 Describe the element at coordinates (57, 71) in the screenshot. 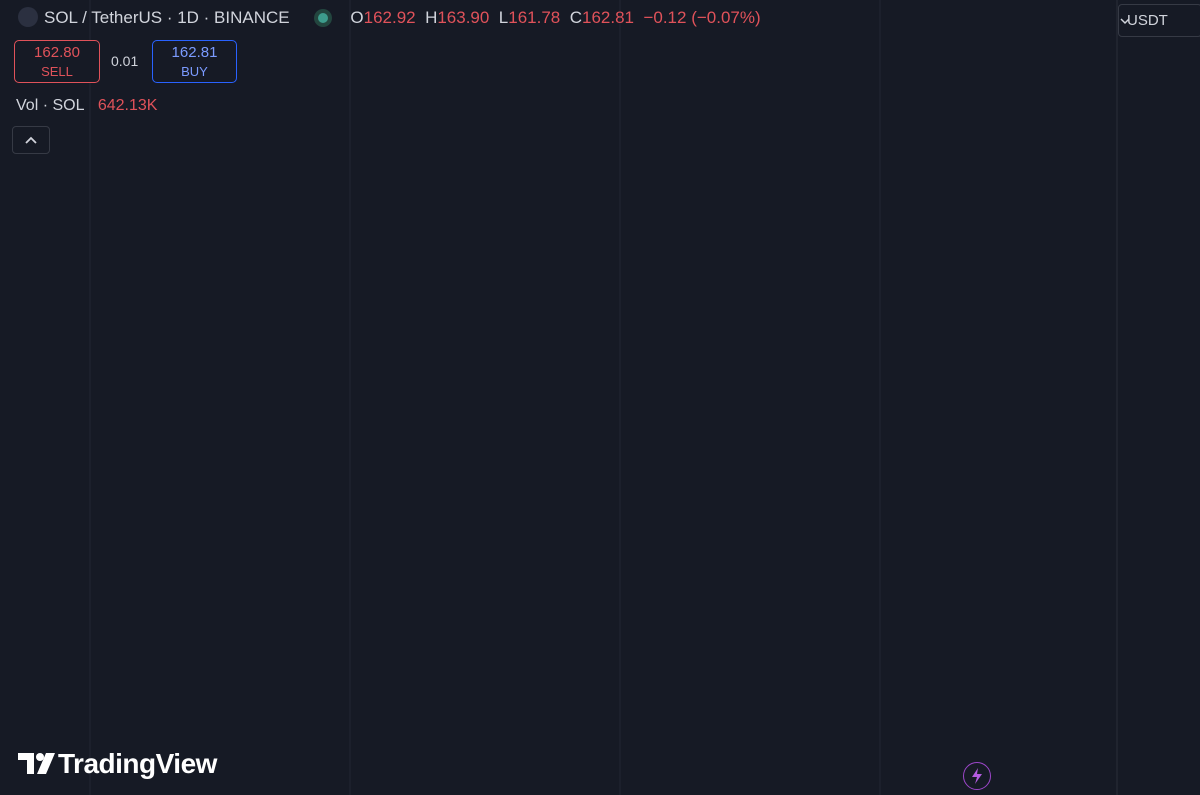

I see `sell-label: SELL` at that location.